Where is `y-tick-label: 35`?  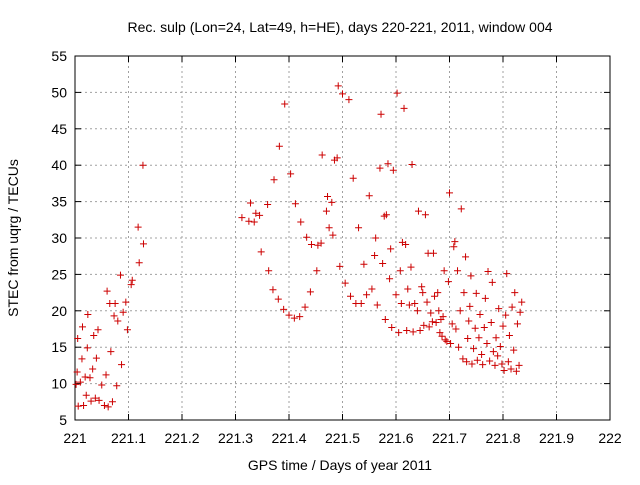 y-tick-label: 35 is located at coordinates (59, 202).